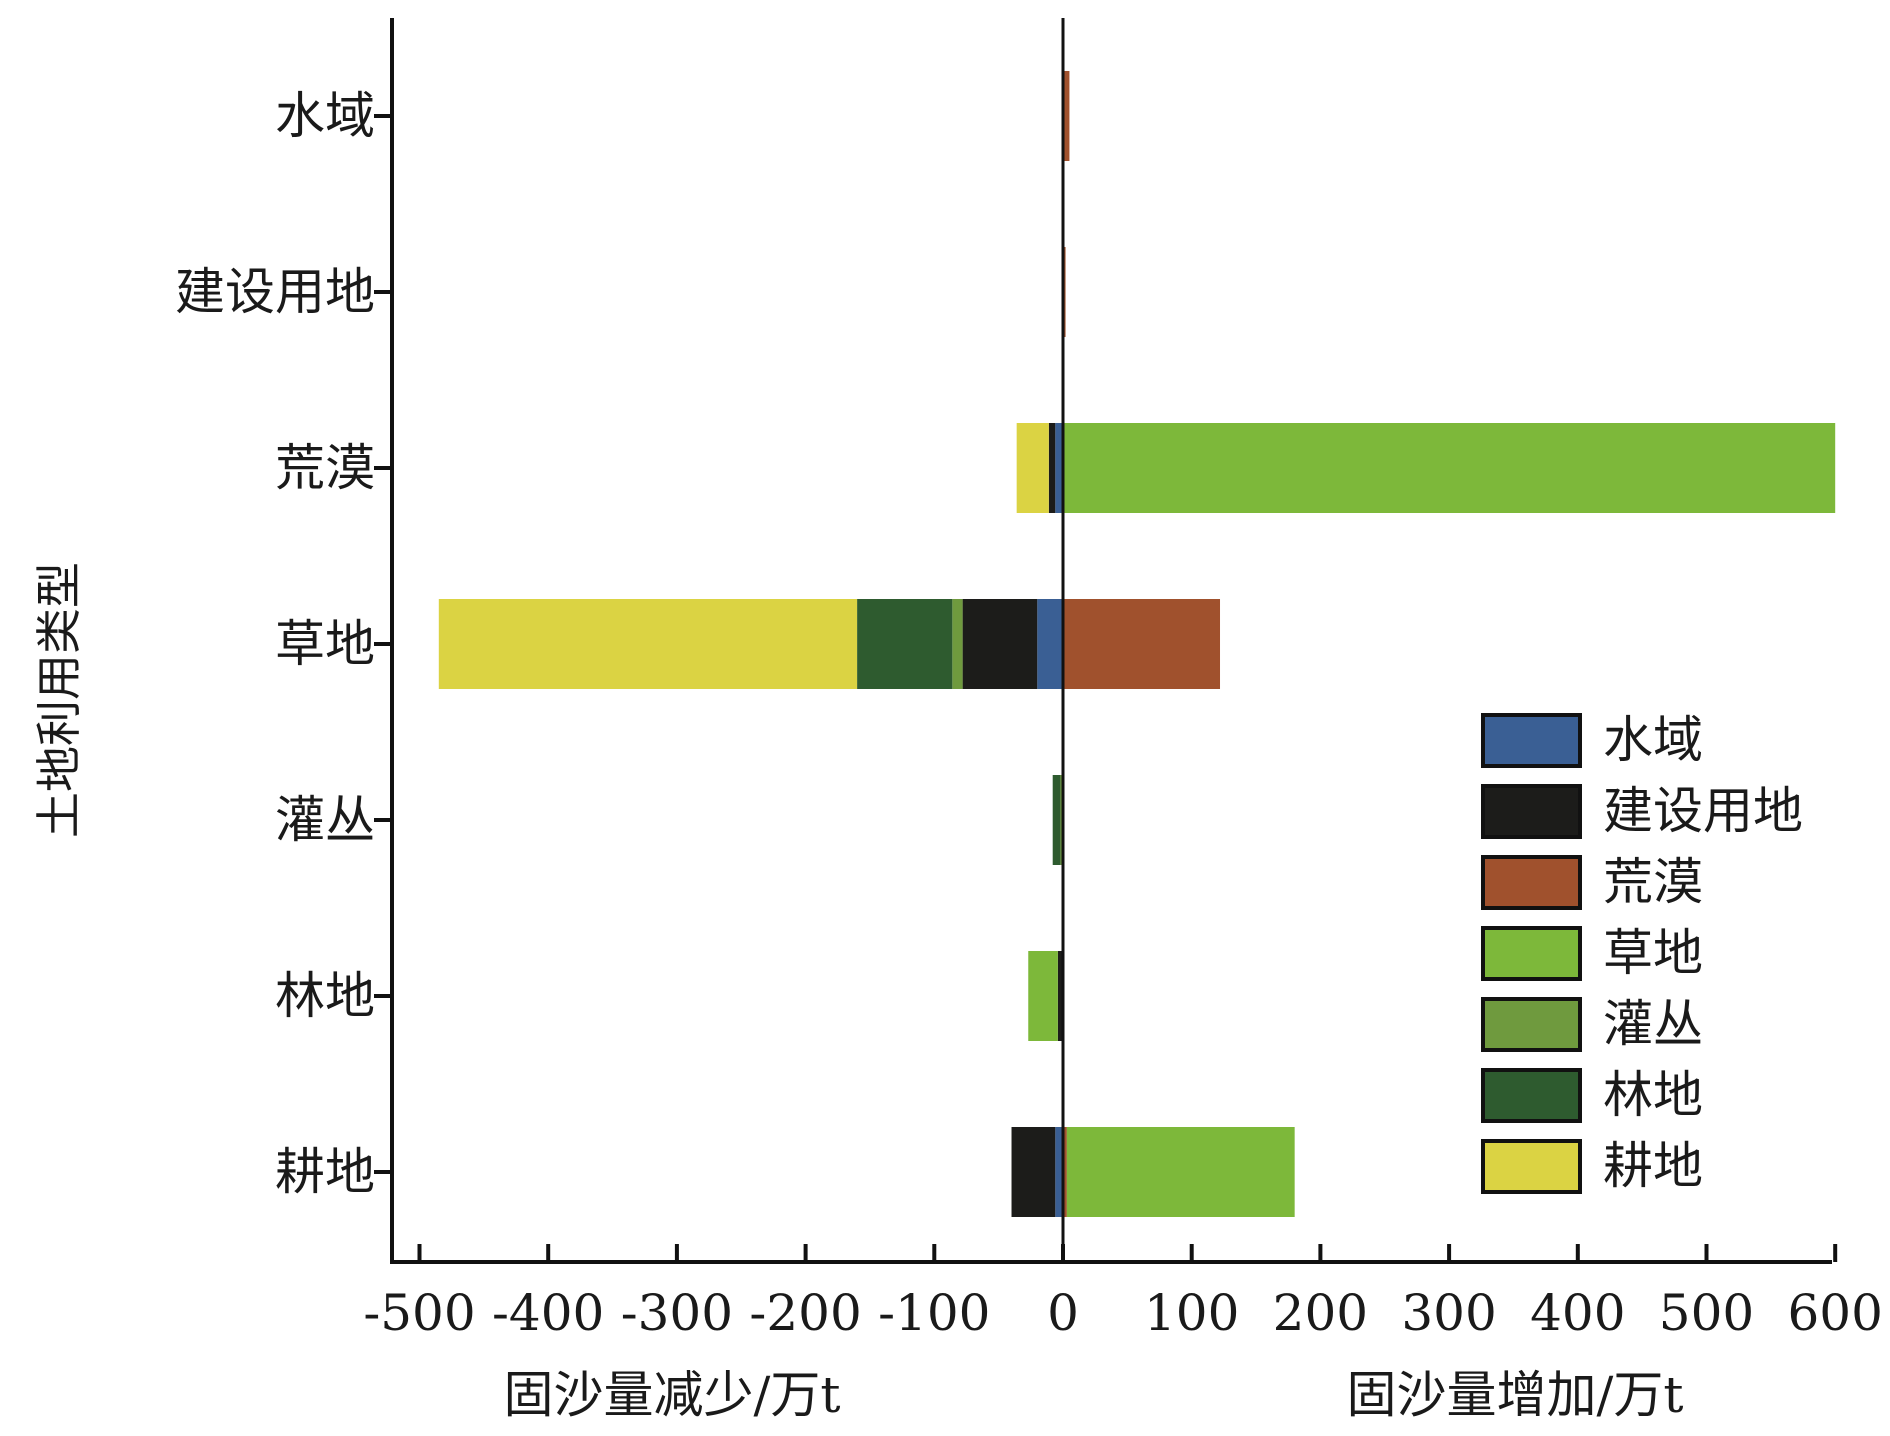 The width and height of the screenshot is (1890, 1436). What do you see at coordinates (1059, 468) in the screenshot?
I see `bar-荒漠-水域` at bounding box center [1059, 468].